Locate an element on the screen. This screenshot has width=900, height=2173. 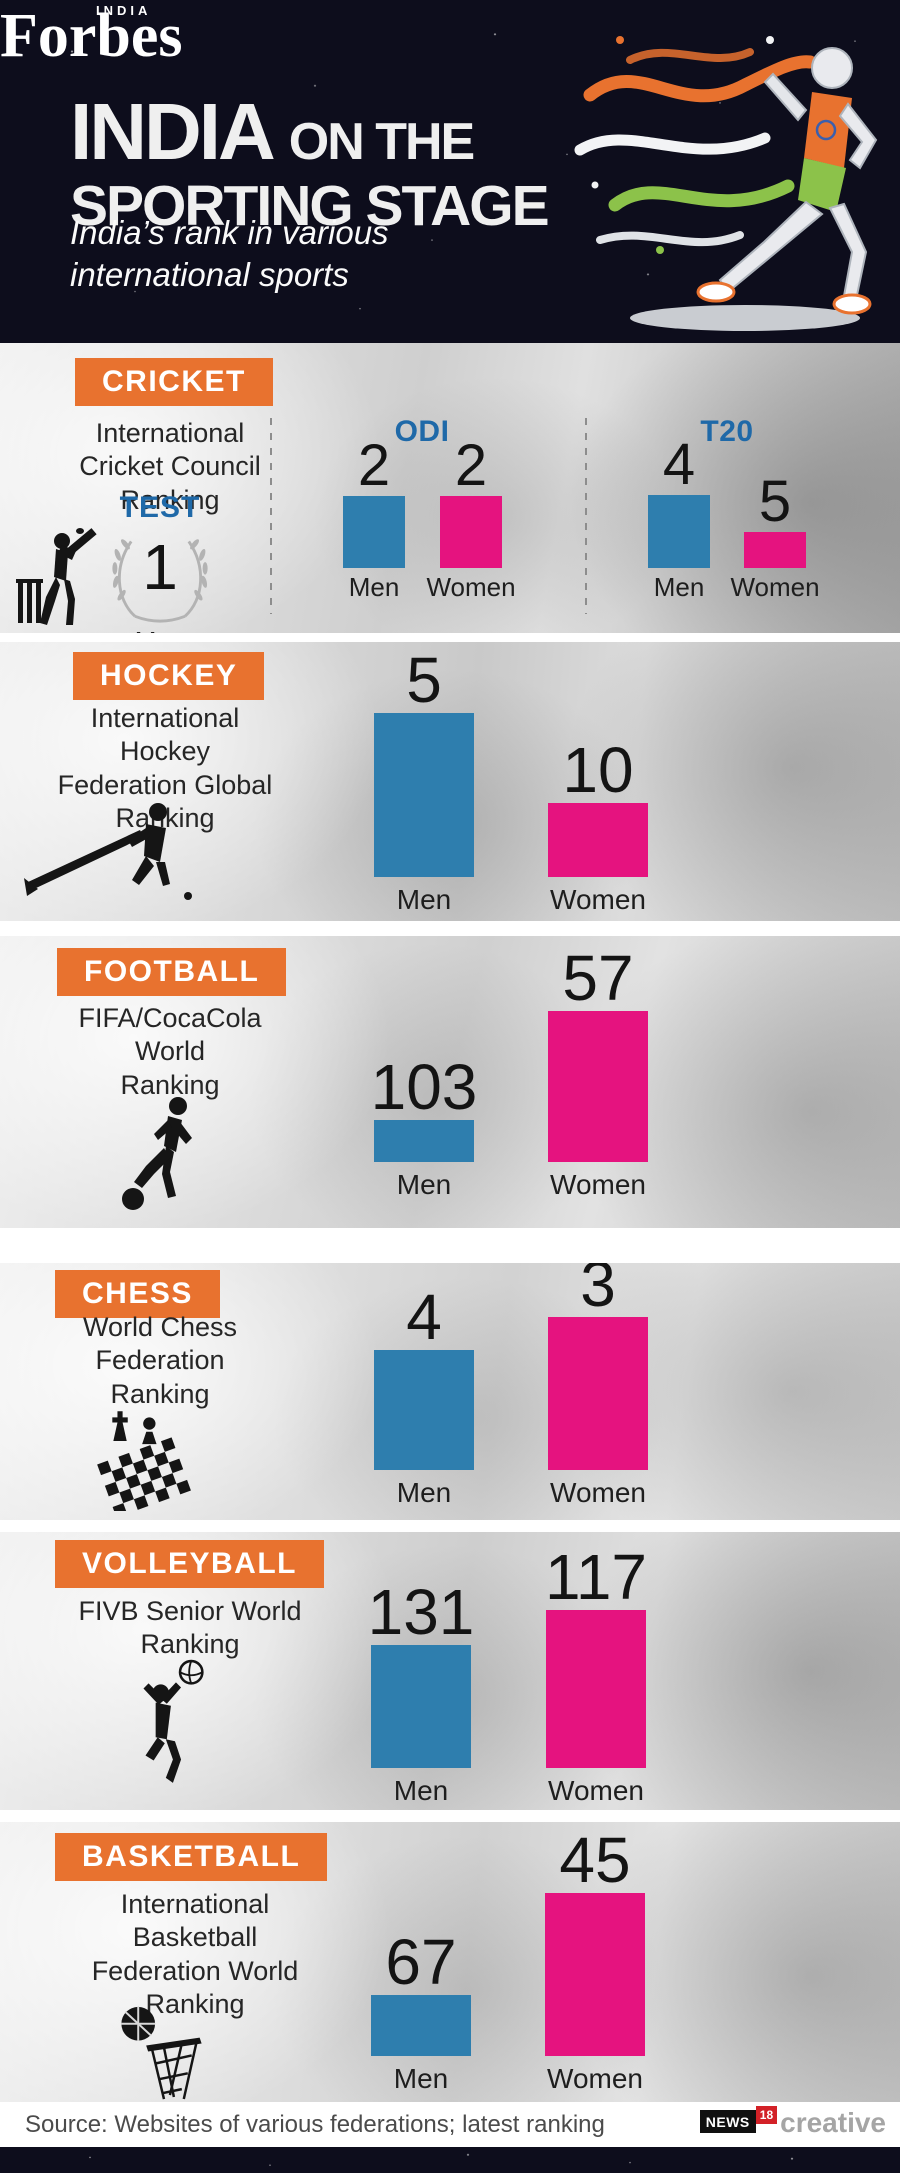
divider-test-odi is located at coordinates (271, 516).